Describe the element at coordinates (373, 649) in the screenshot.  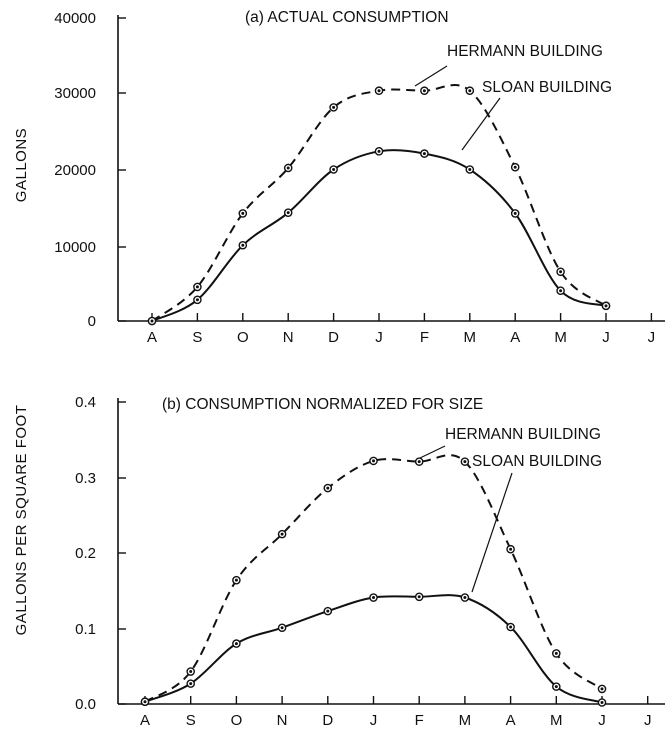
I see `series-line-sloan` at that location.